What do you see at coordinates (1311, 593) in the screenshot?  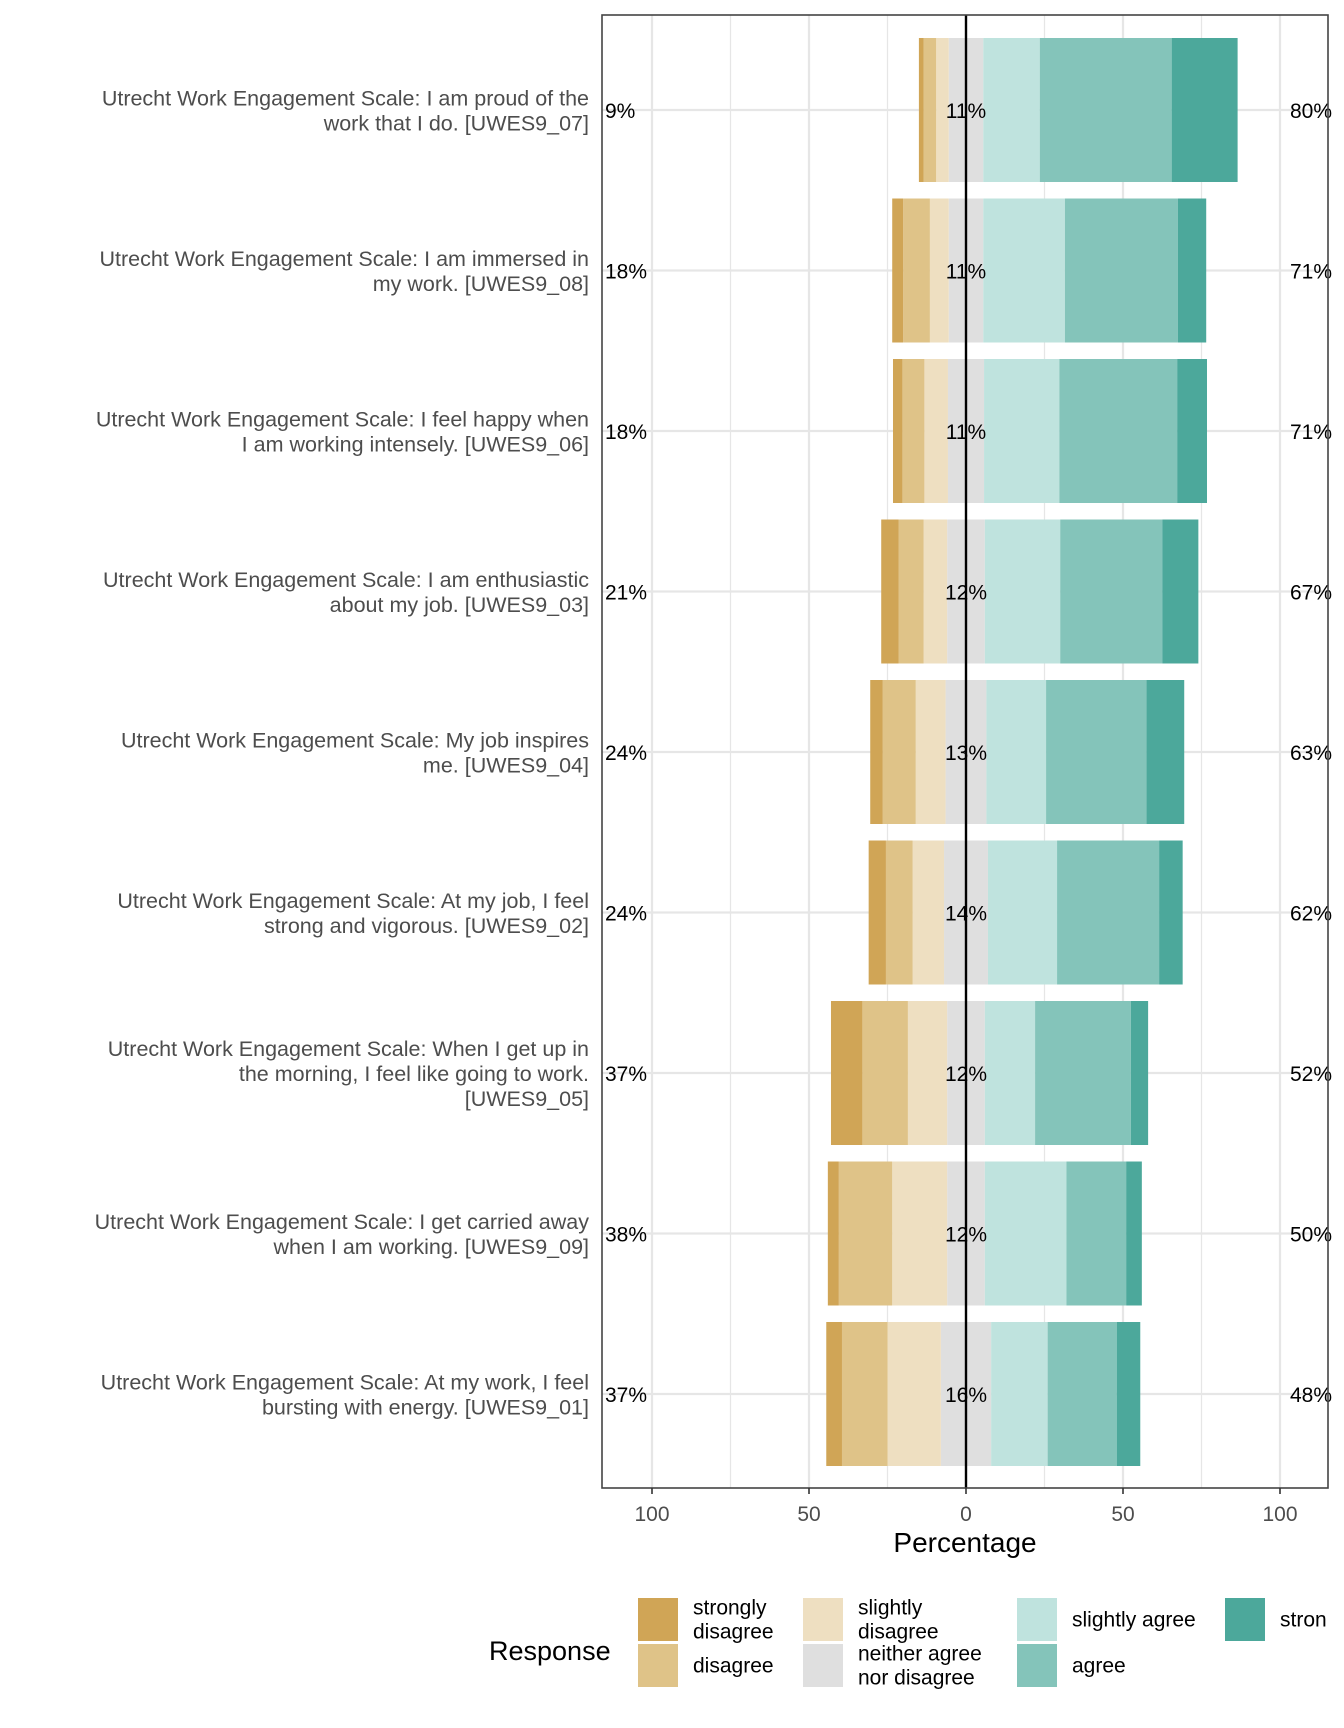 I see `high-percent-label: 67%` at bounding box center [1311, 593].